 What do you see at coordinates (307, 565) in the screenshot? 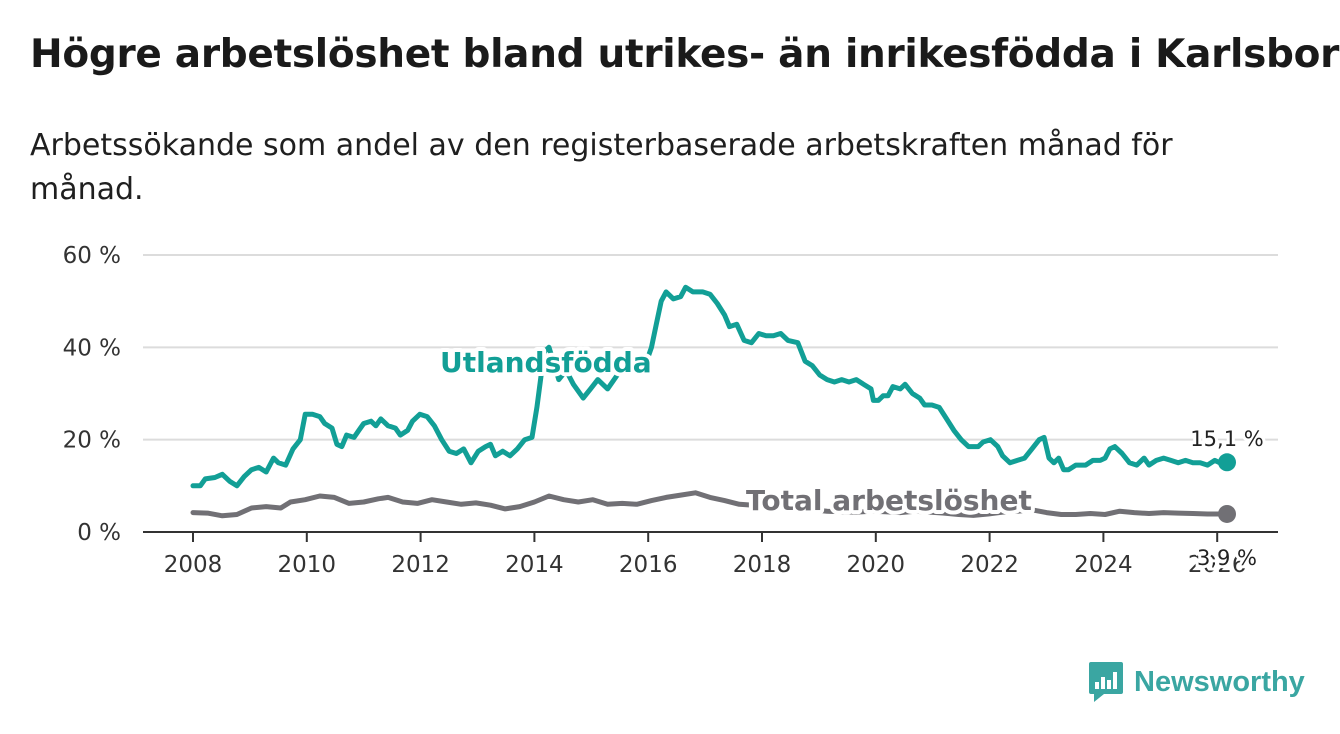
I see `x-tick-label: 2010` at bounding box center [307, 565].